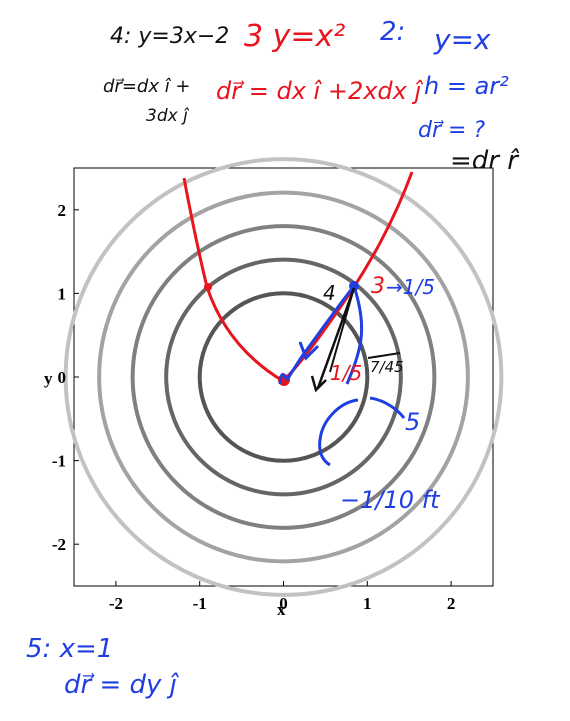  I want to click on annot-tenth-ft: −1/10 ft, so click(390, 500).